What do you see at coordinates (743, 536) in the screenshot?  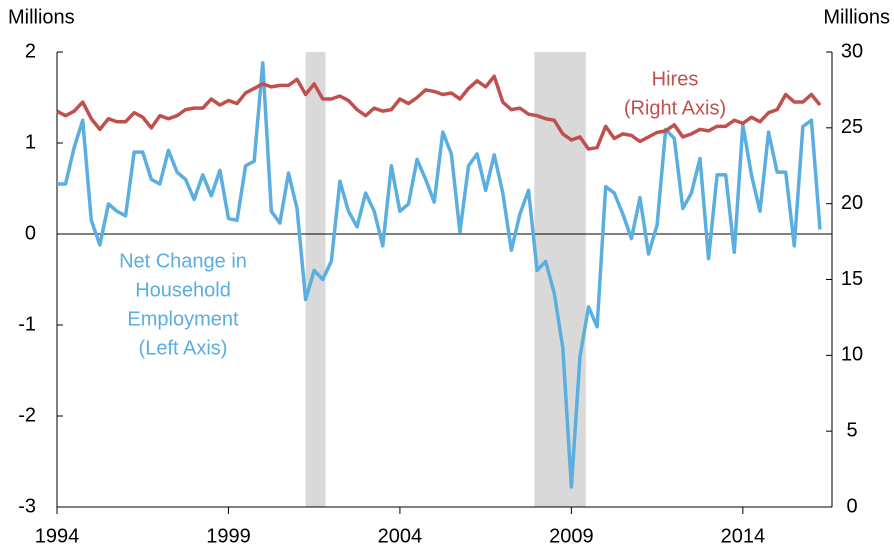 I see `x-tick-label: 2014` at bounding box center [743, 536].